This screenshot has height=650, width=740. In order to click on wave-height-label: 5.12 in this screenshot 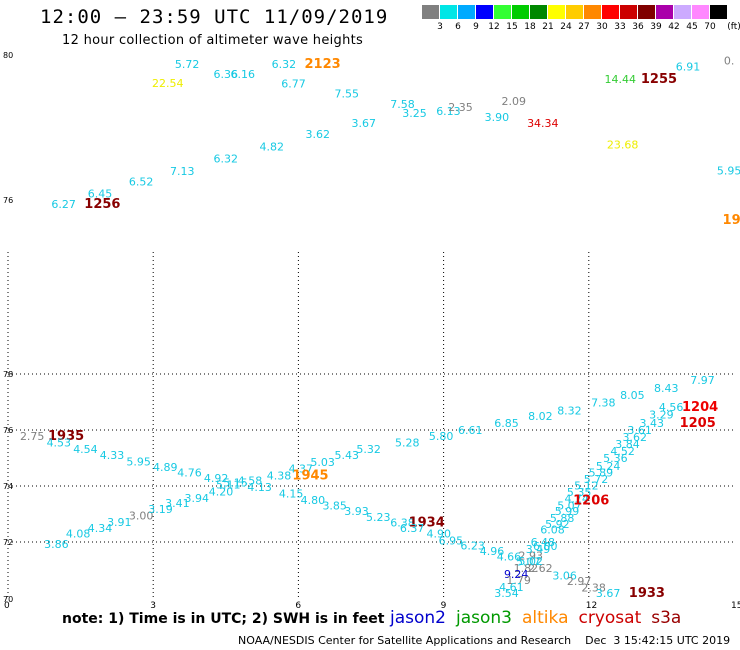, I will do `click(586, 485)`.